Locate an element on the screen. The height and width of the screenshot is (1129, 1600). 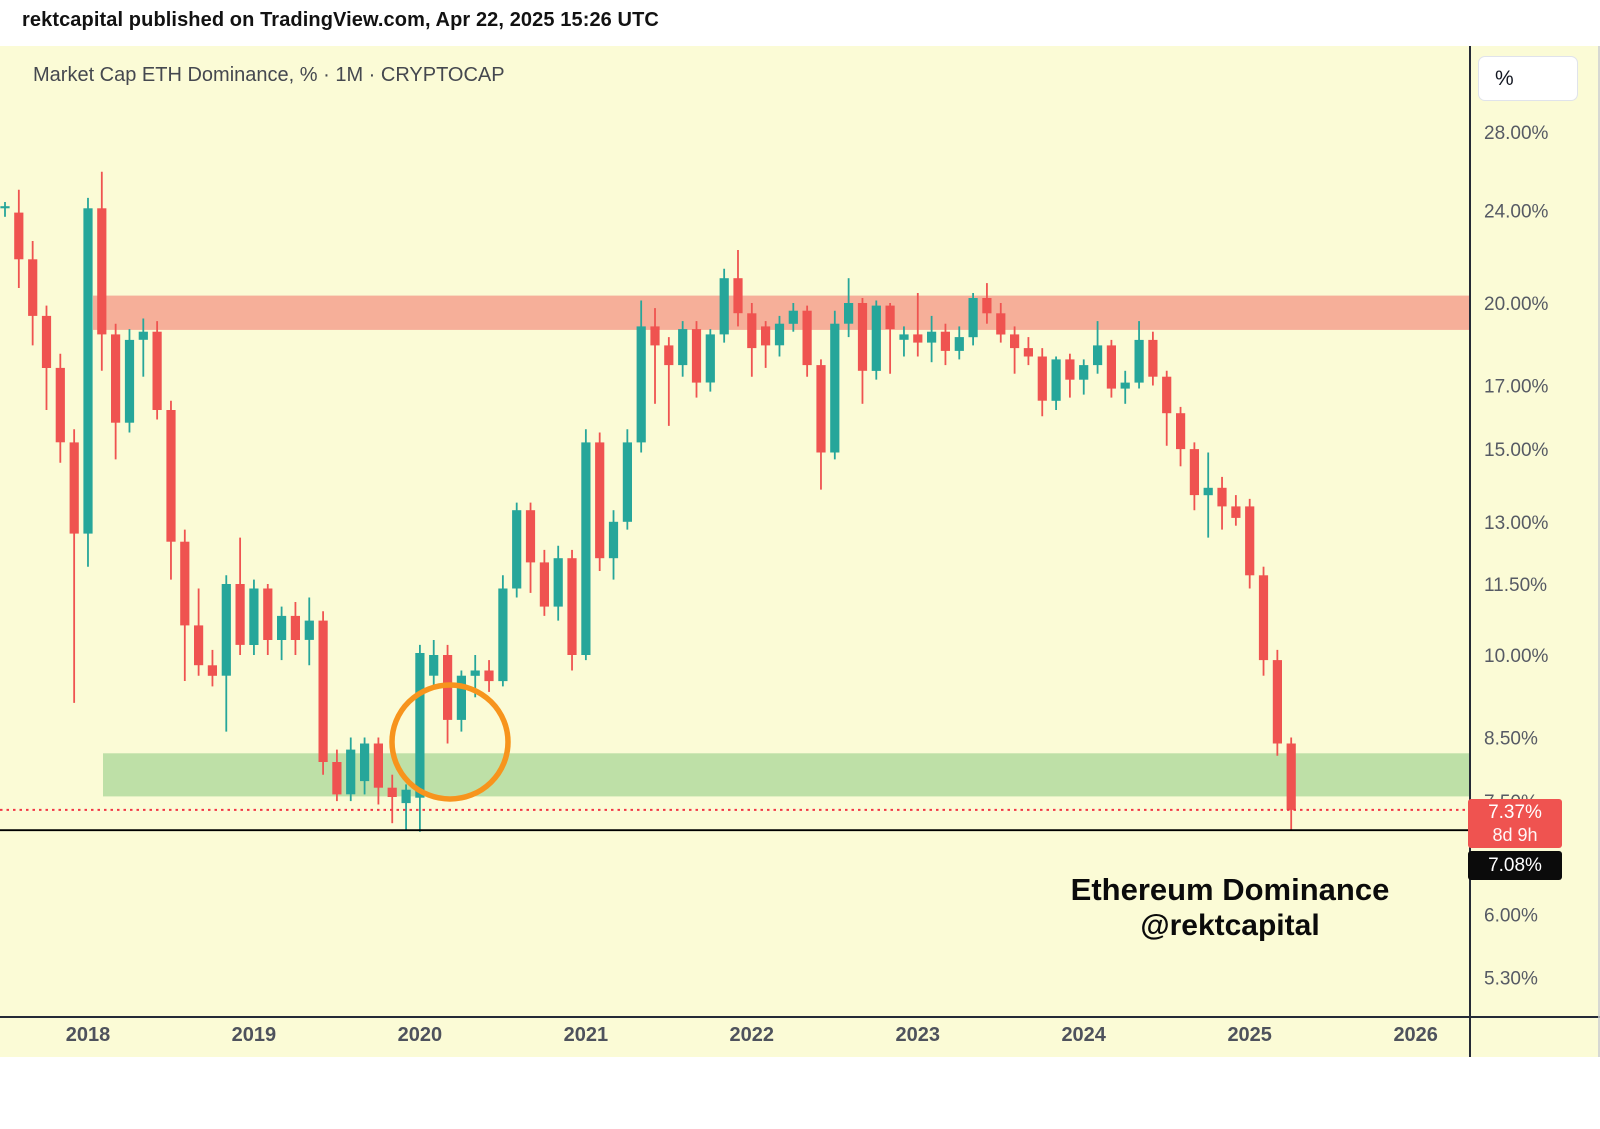
year-tick-label: 2025 is located at coordinates (1249, 1035).